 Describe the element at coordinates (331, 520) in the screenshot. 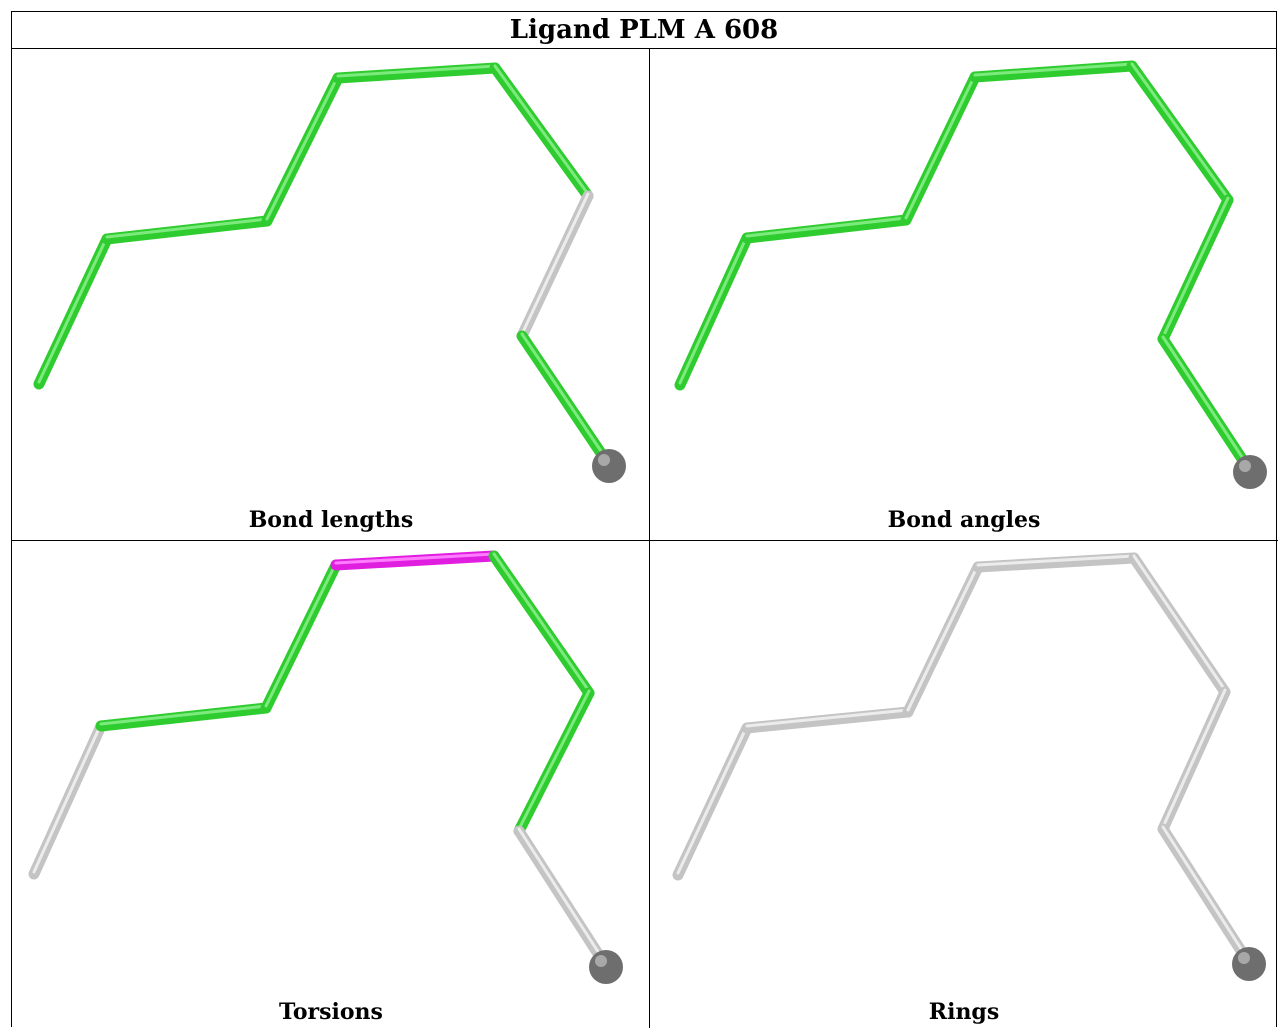

I see `caption-bond-lengths: Bond lengths` at that location.